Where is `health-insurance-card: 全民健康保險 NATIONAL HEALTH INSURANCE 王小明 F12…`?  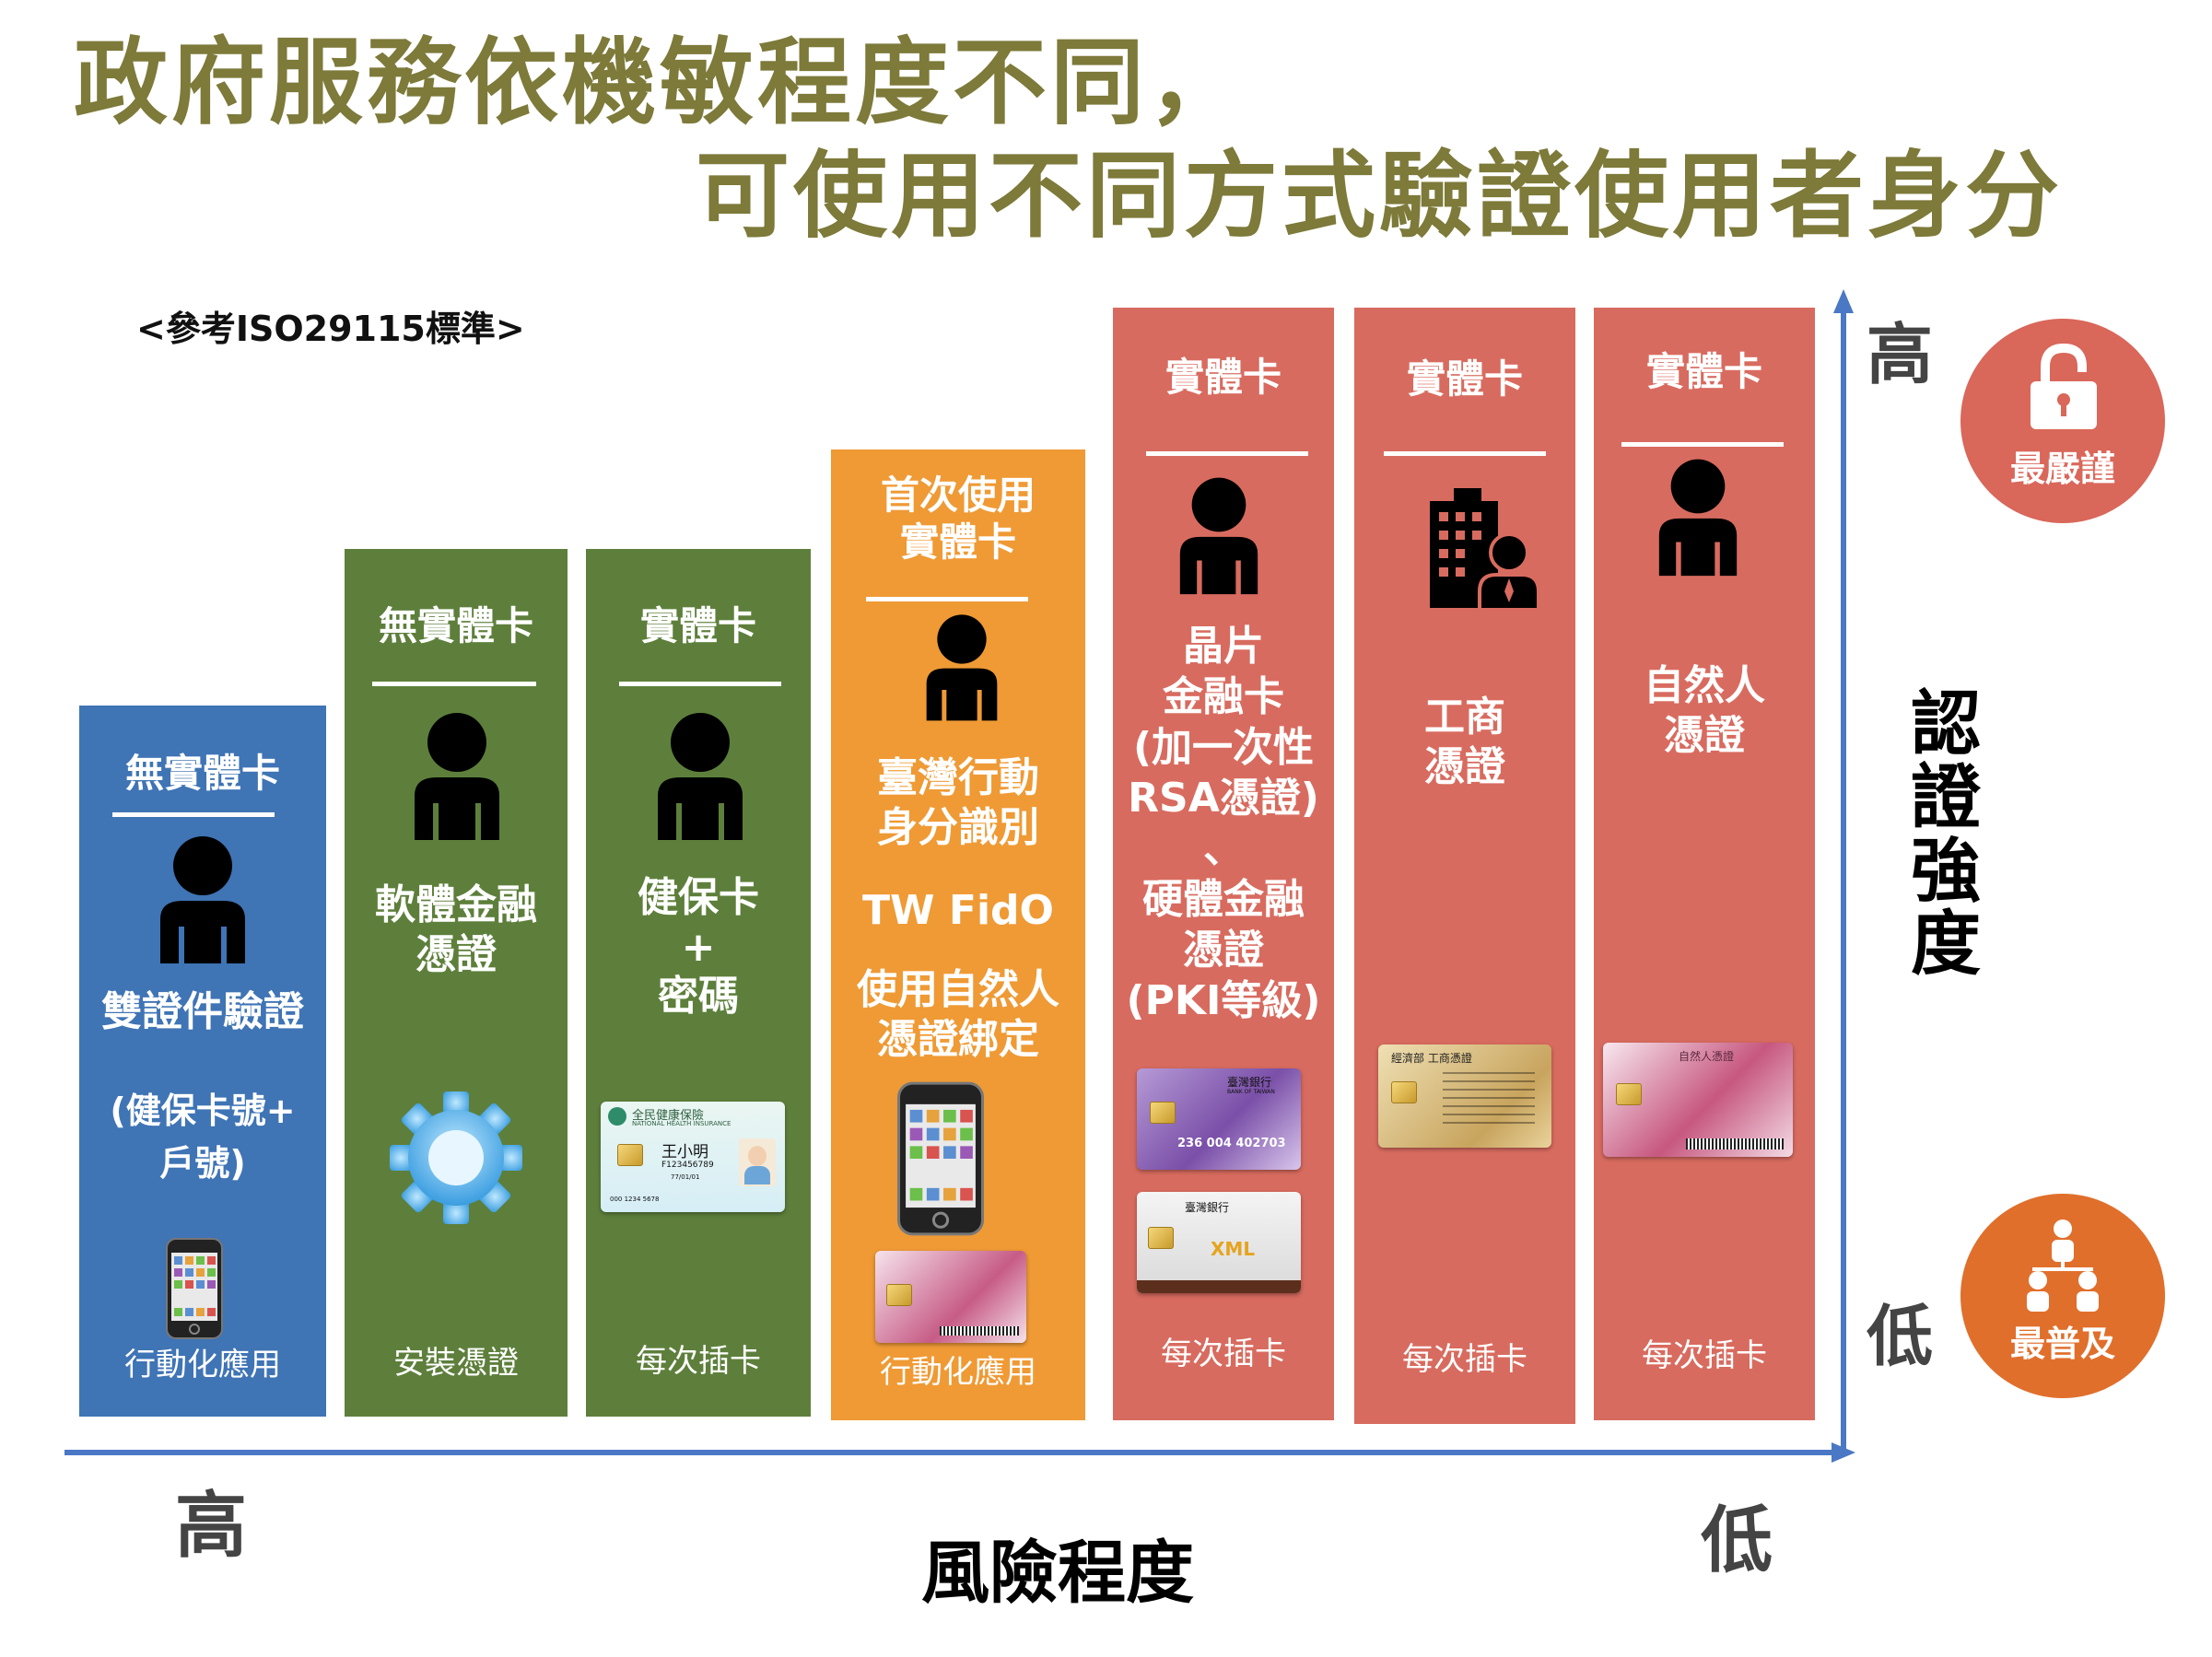
health-insurance-card: 全民健康保險 NATIONAL HEALTH INSURANCE 王小明 F12… is located at coordinates (693, 1157).